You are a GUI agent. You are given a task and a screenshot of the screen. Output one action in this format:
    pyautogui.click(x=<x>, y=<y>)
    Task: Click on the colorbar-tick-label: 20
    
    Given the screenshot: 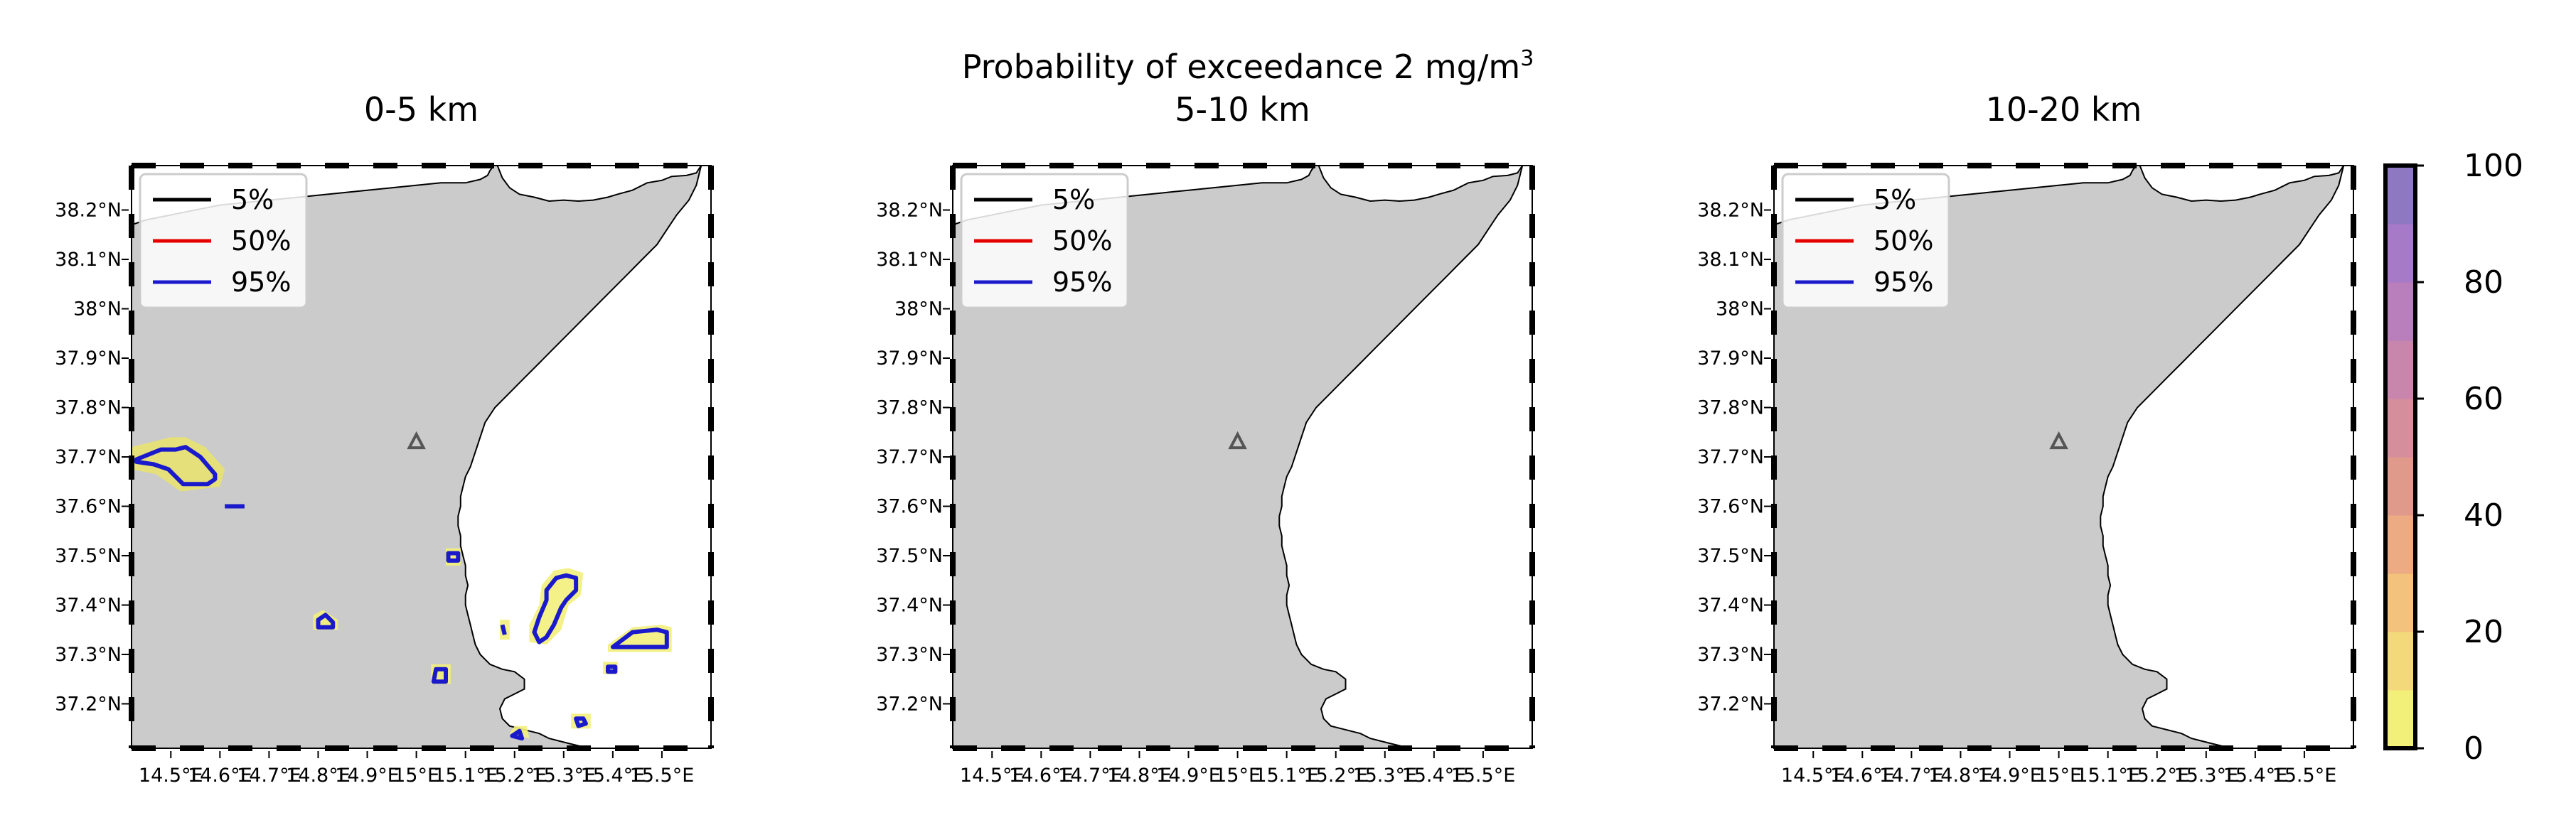 What is the action you would take?
    pyautogui.click(x=2483, y=632)
    